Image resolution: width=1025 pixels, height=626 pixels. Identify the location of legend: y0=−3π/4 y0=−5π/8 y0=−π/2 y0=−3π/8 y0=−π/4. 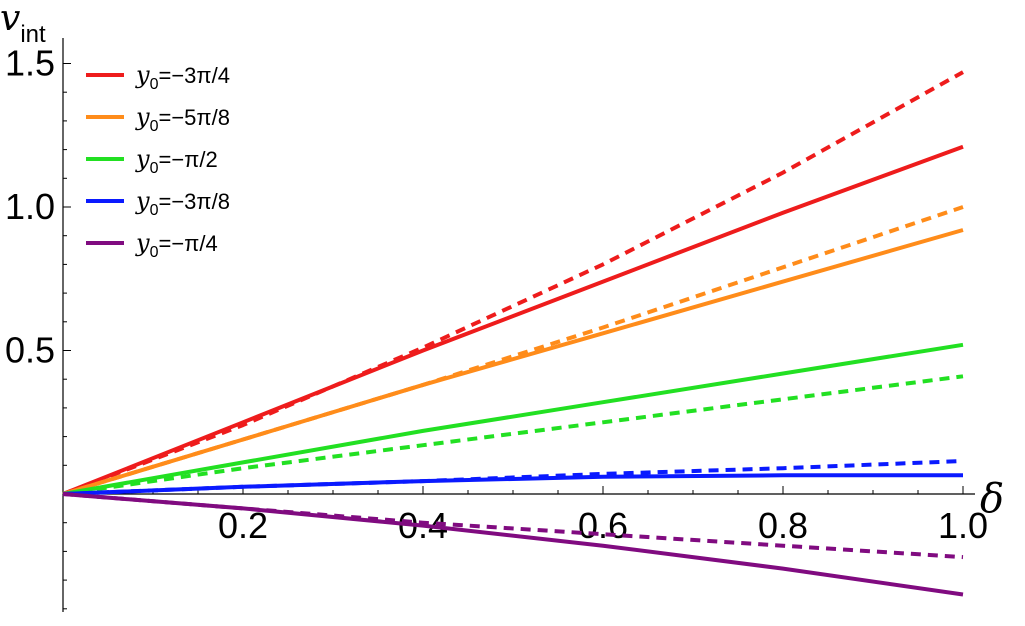
(158, 161).